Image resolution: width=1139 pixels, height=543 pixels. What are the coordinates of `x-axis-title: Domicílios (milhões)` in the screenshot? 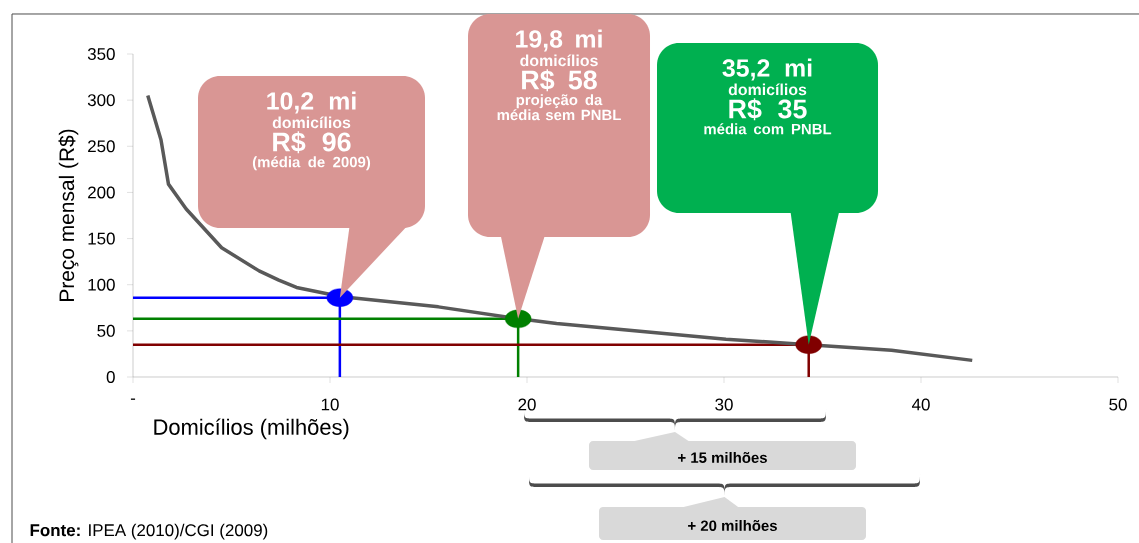 It's located at (251, 429).